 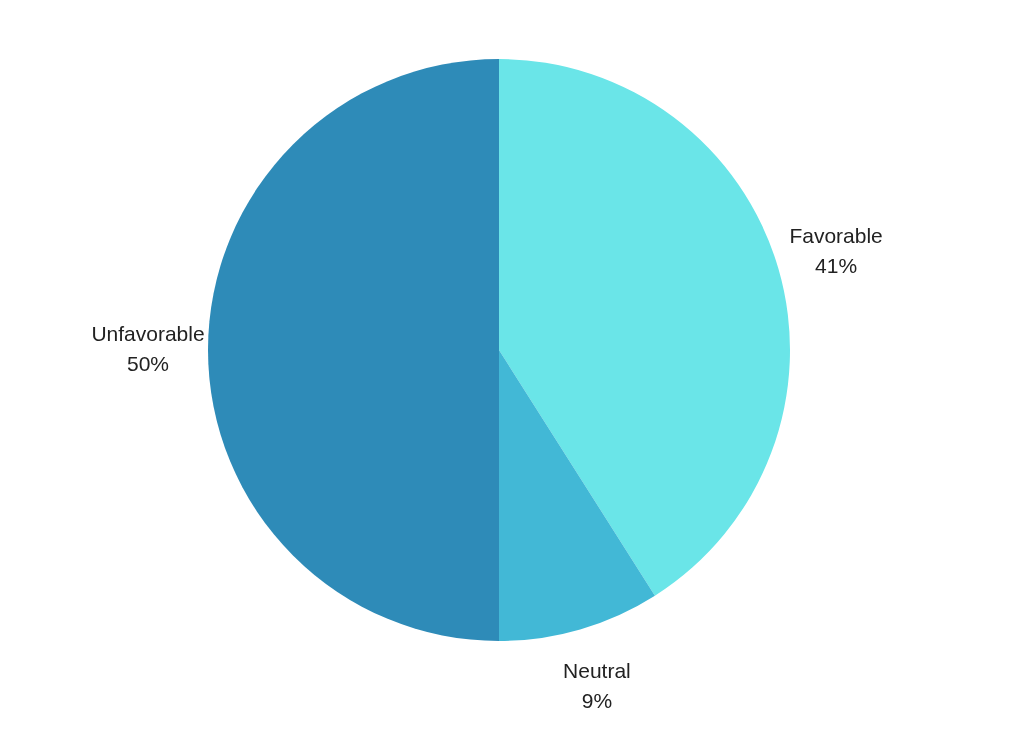 What do you see at coordinates (836, 235) in the screenshot?
I see `slice-label: Favorable` at bounding box center [836, 235].